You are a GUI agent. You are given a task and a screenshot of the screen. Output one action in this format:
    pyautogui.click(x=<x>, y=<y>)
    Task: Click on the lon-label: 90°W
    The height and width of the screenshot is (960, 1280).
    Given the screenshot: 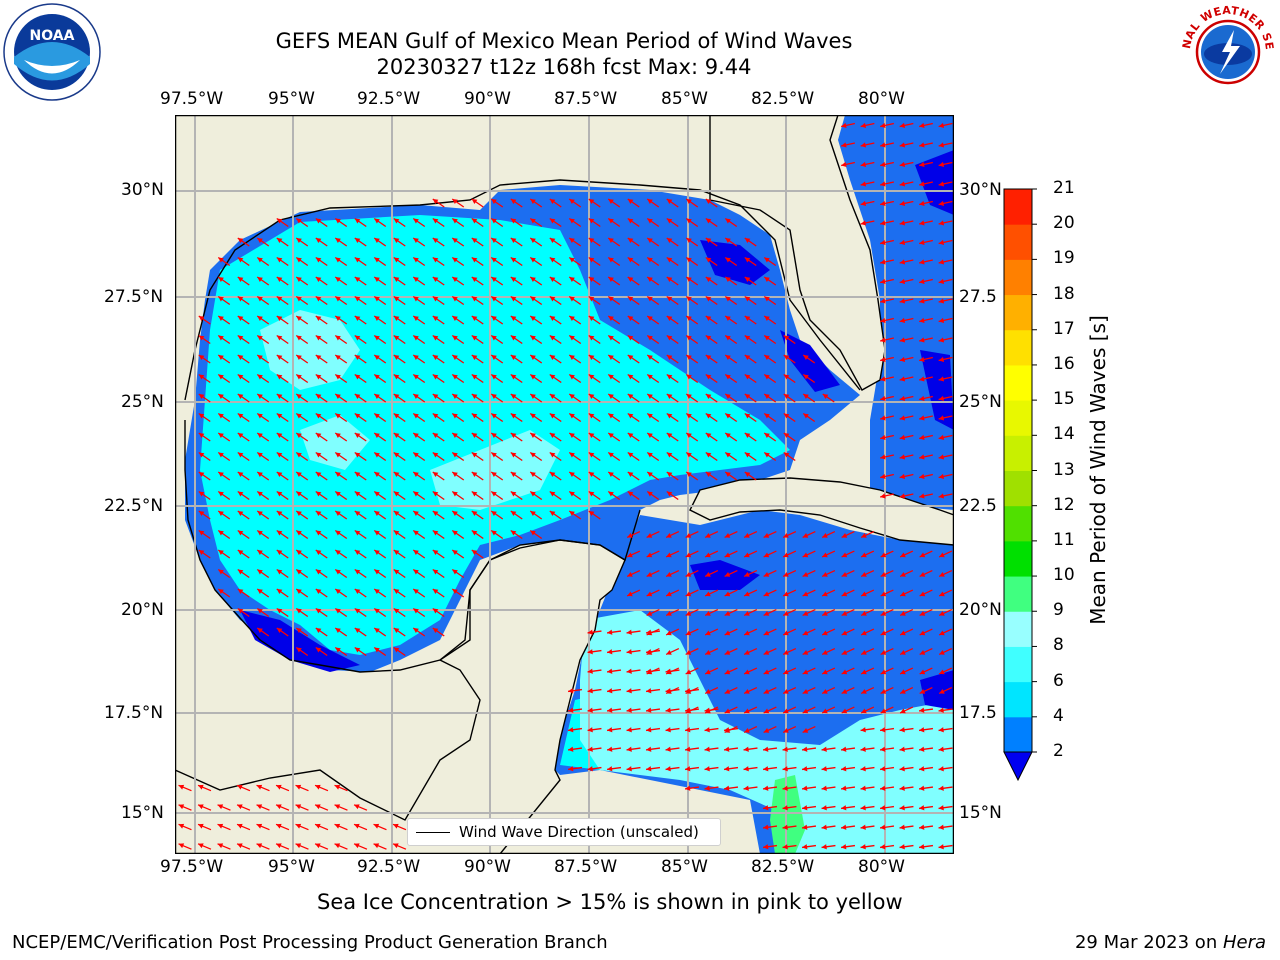 What is the action you would take?
    pyautogui.click(x=487, y=99)
    